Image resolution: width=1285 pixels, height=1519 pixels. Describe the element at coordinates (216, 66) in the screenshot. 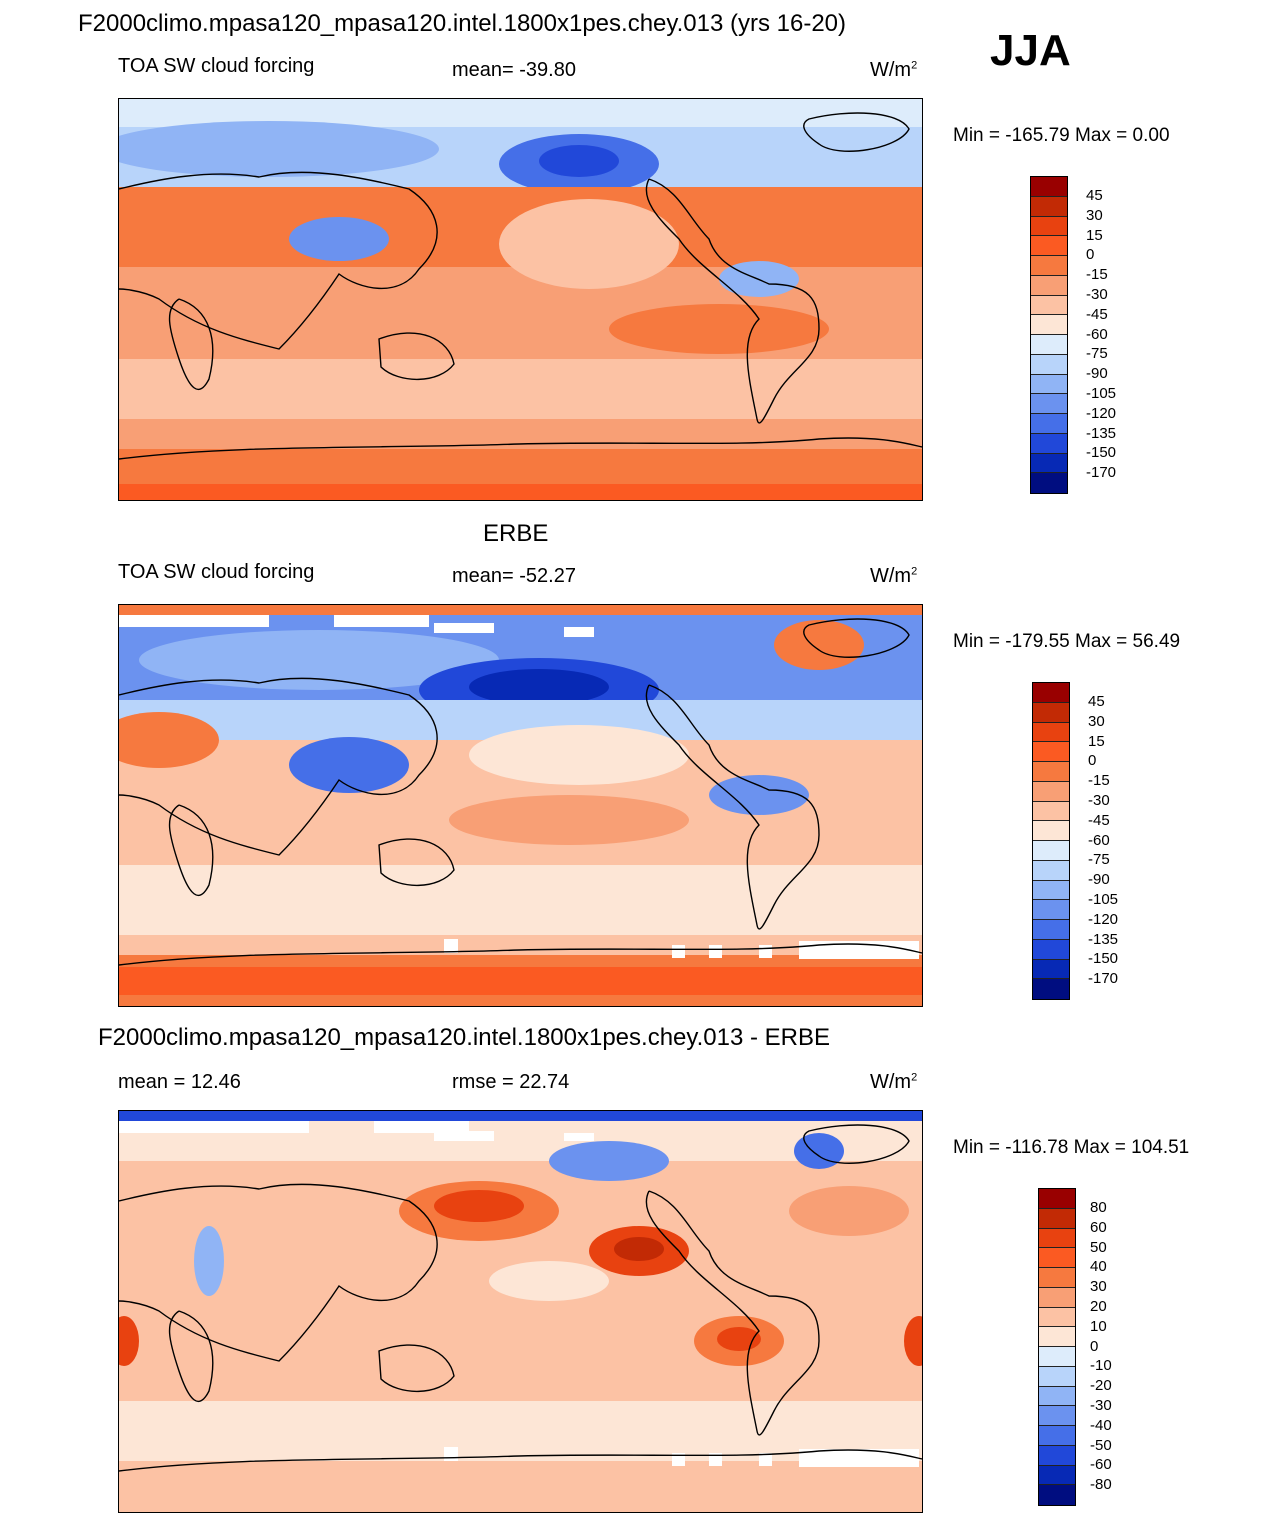

I see `panel-1-variable-label: TOA SW cloud forcing` at that location.